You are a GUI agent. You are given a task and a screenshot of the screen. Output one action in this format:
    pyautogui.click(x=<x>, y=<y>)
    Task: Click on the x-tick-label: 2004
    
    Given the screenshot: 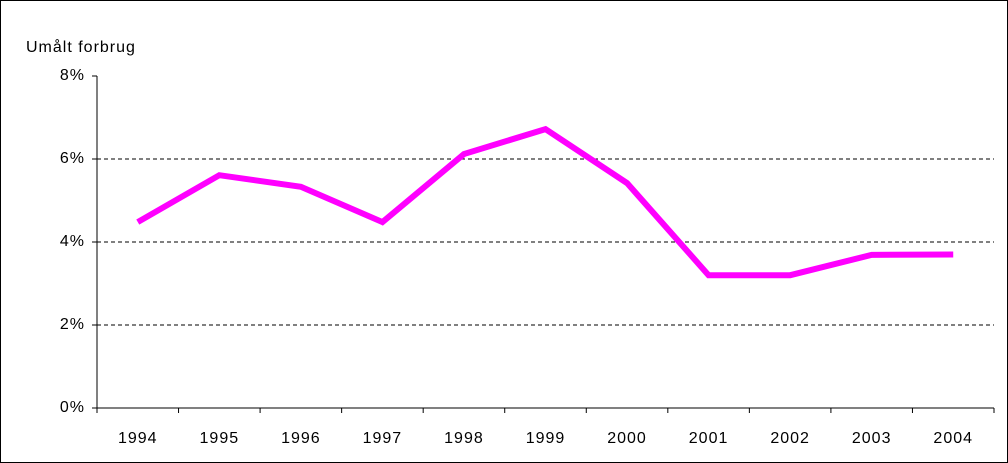 What is the action you would take?
    pyautogui.click(x=953, y=438)
    